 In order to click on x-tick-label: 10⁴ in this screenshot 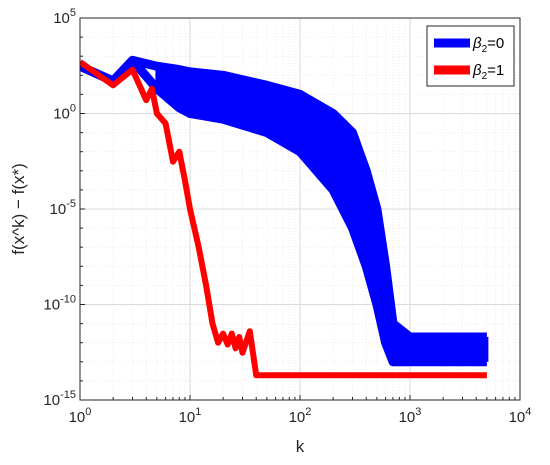, I will do `click(520, 416)`.